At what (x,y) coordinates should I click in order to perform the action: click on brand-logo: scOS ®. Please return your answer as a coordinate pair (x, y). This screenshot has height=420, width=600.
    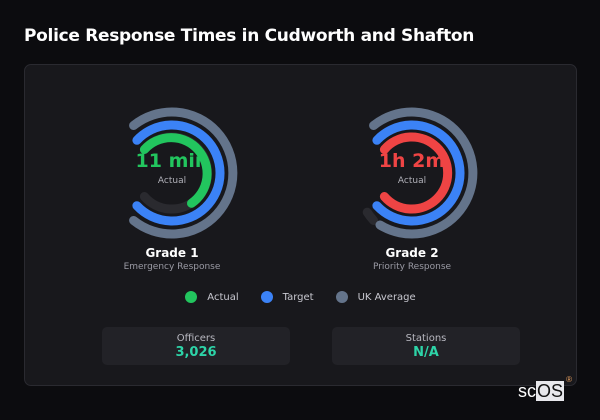
    Looking at the image, I should click on (545, 388).